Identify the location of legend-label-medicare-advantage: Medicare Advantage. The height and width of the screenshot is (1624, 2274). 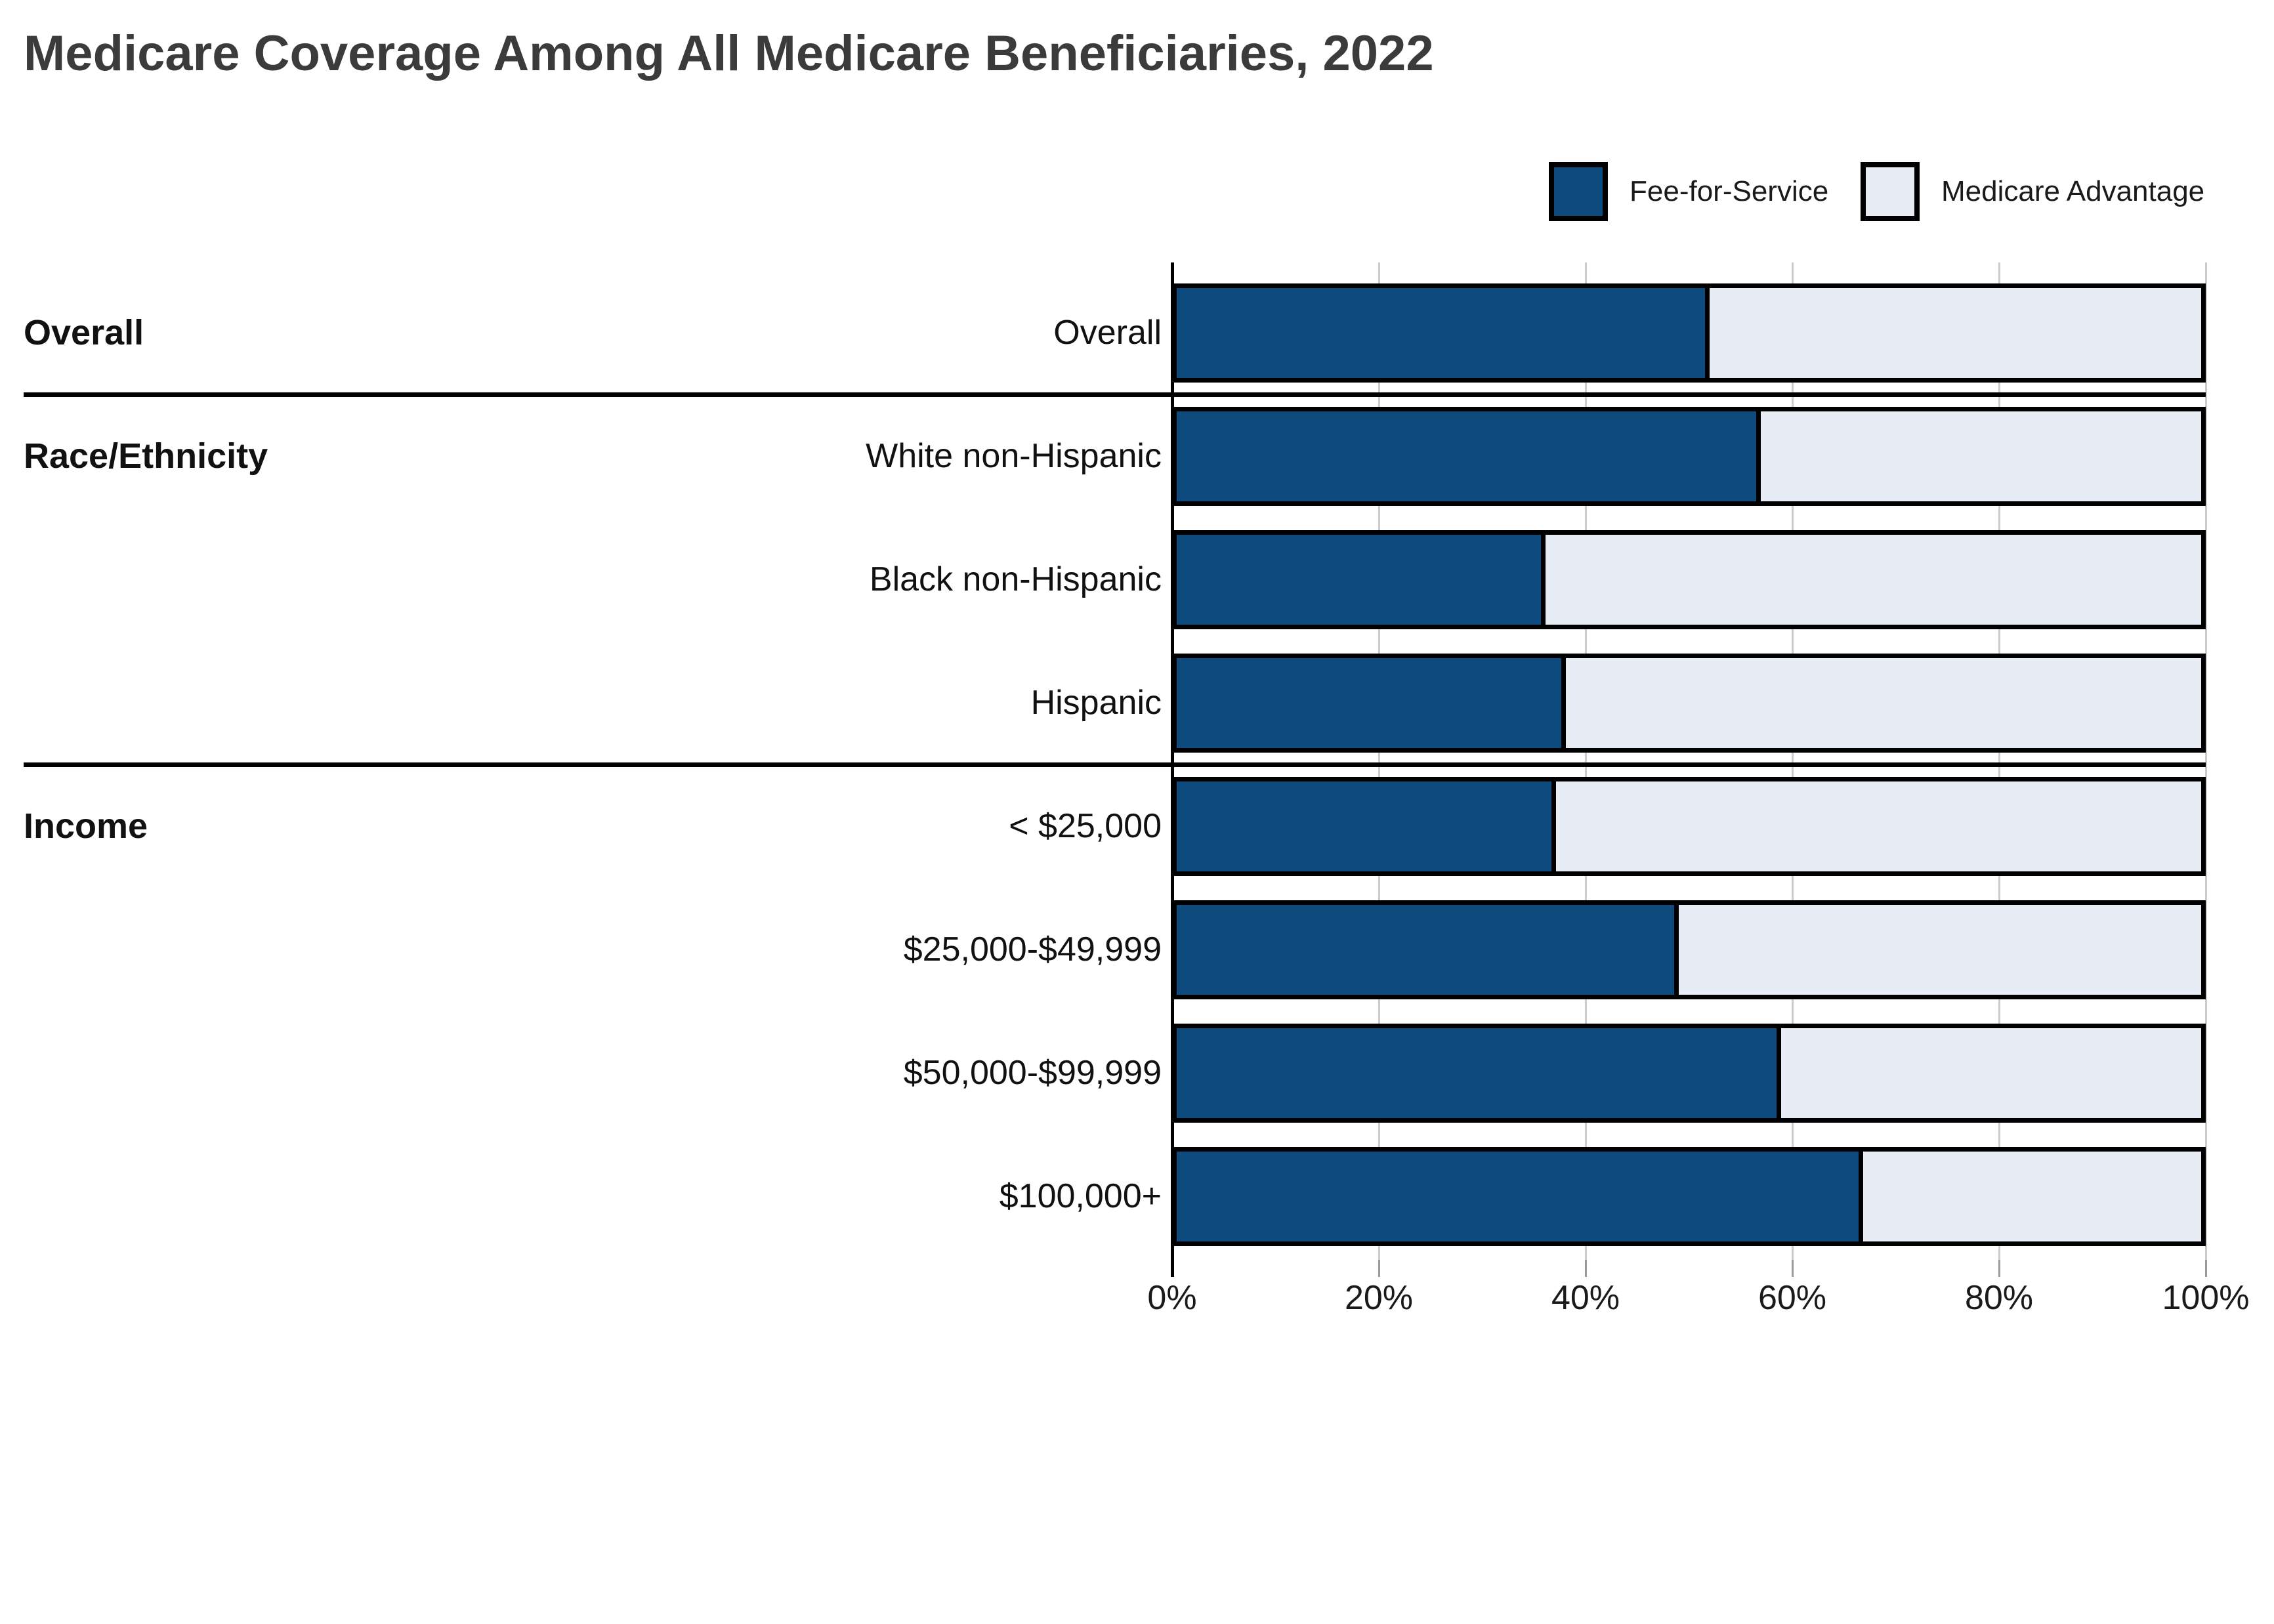
(2073, 191).